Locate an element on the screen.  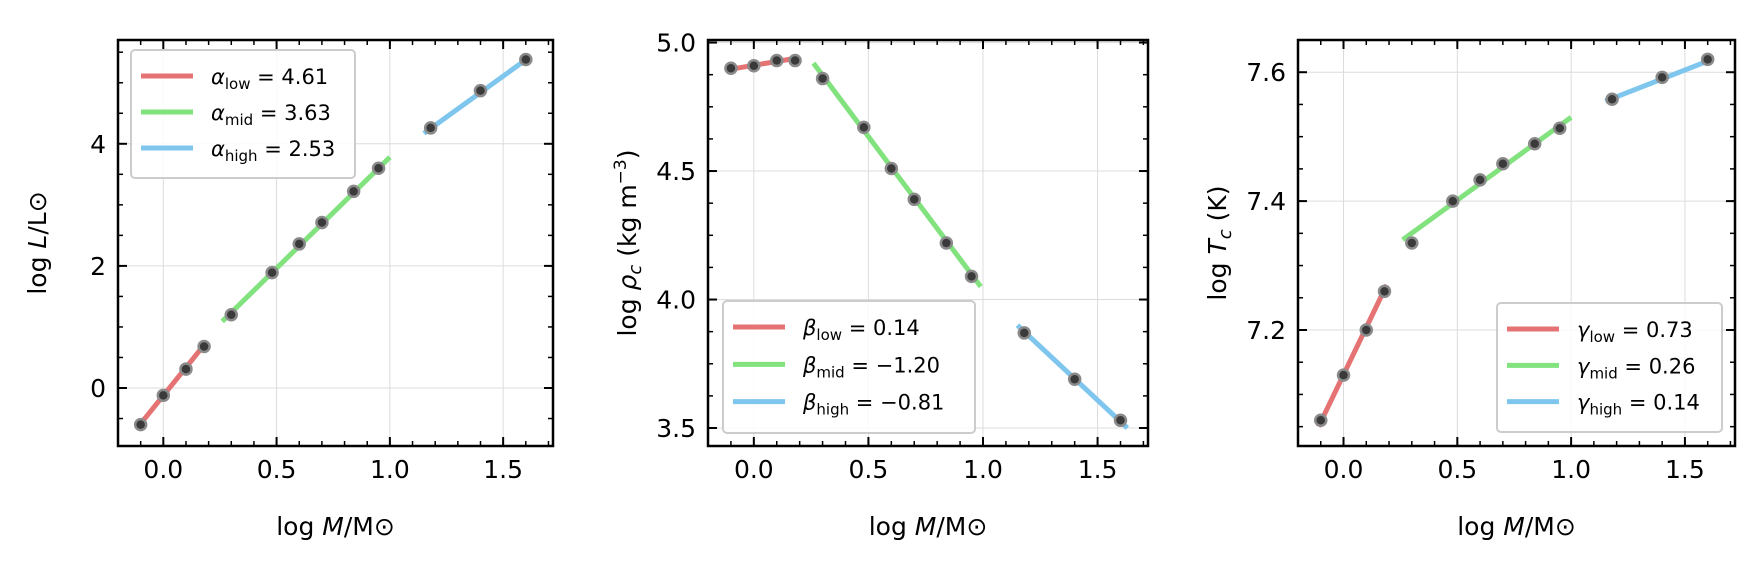
y-tick-label: 3.5 is located at coordinates (676, 428).